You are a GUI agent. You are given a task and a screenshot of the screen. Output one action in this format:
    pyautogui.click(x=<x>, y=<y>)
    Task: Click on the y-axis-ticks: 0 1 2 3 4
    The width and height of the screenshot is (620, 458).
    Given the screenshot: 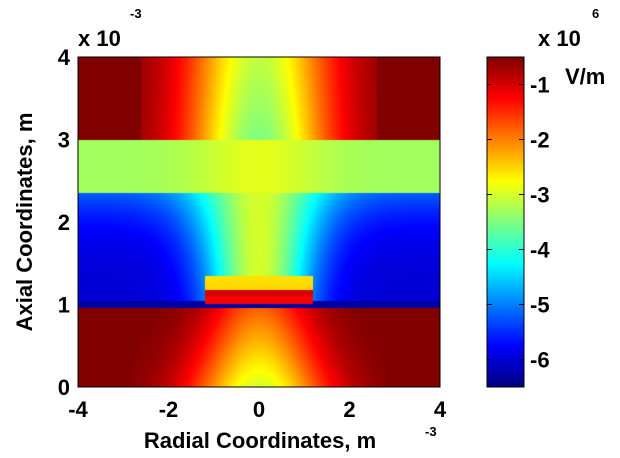 What is the action you would take?
    pyautogui.click(x=64, y=222)
    